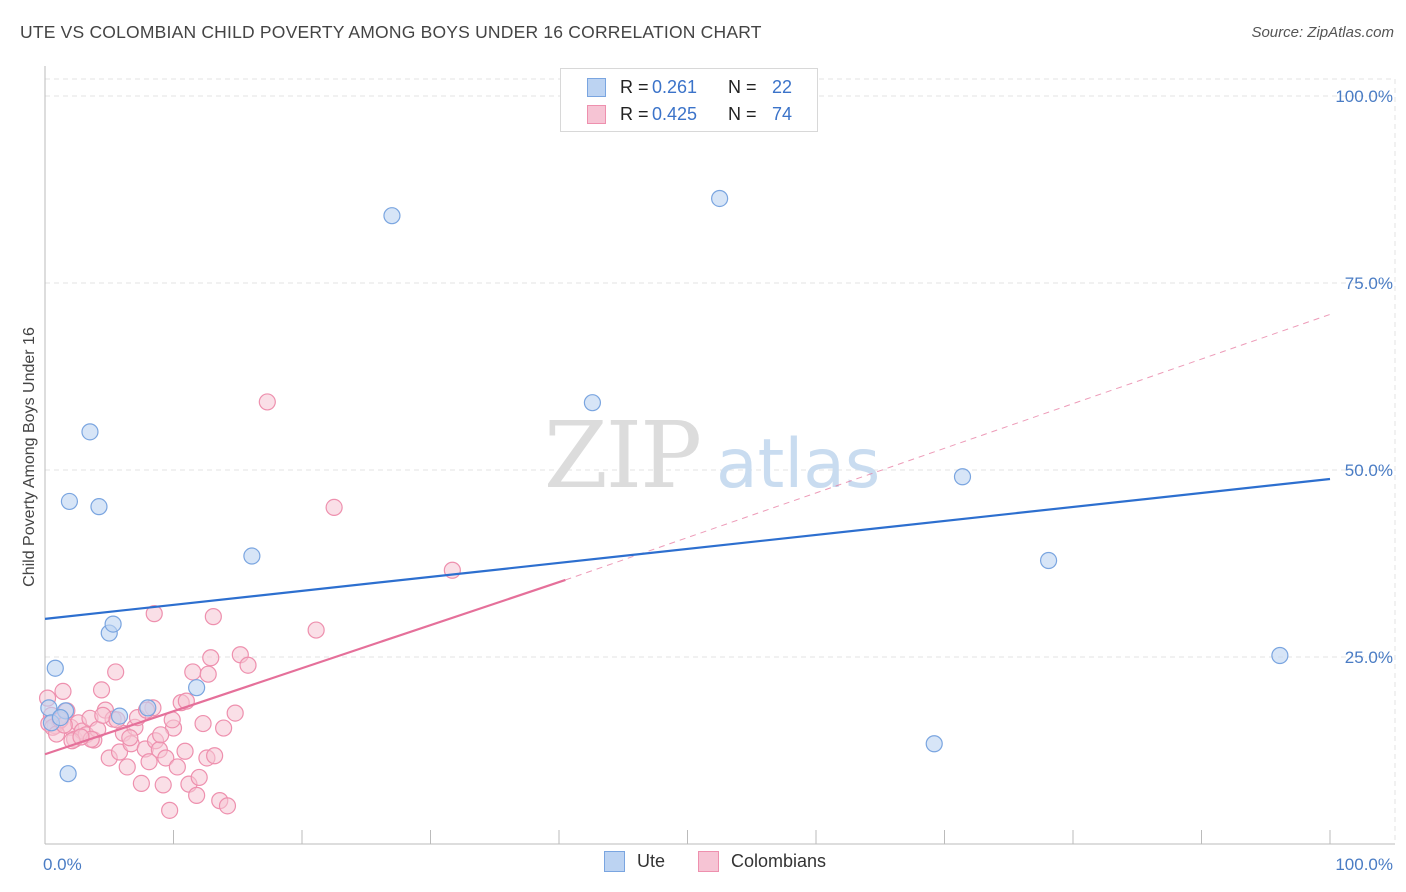 The image size is (1406, 892). Describe the element at coordinates (782, 86) in the screenshot. I see `n-value: 22` at that location.